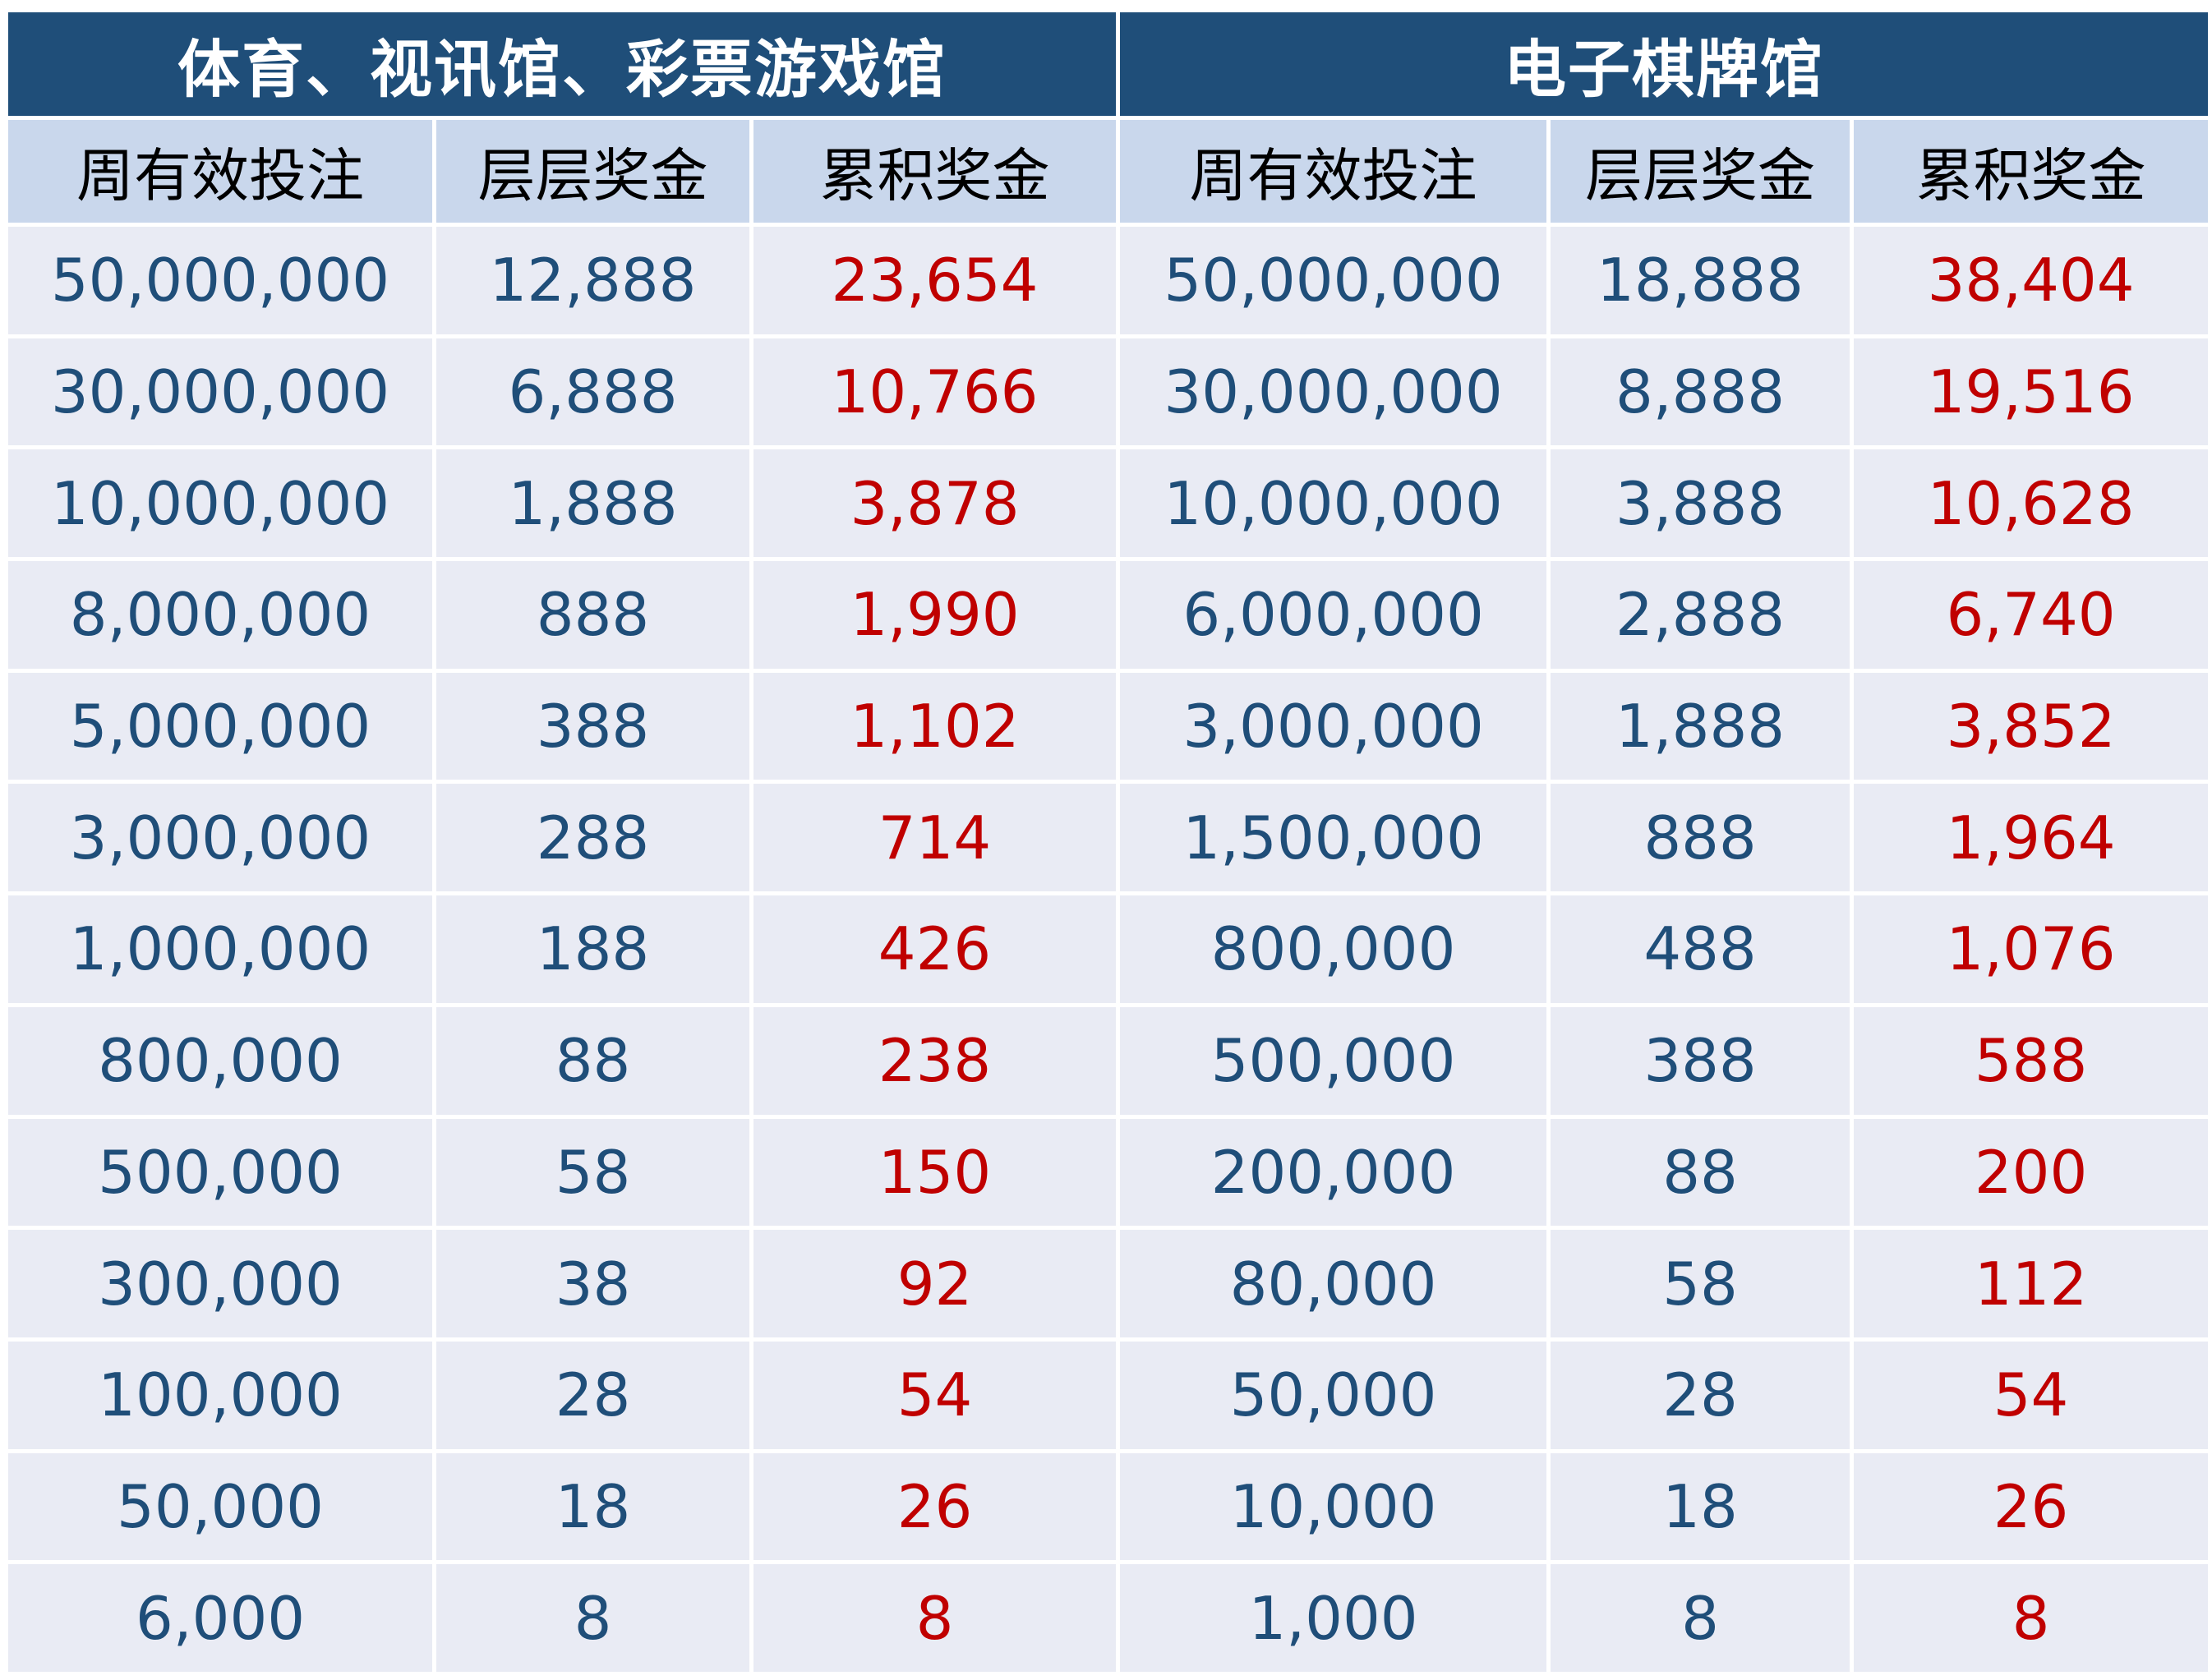 The height and width of the screenshot is (1680, 2212). I want to click on weekly-bet-cell: 200,000, so click(1333, 1172).